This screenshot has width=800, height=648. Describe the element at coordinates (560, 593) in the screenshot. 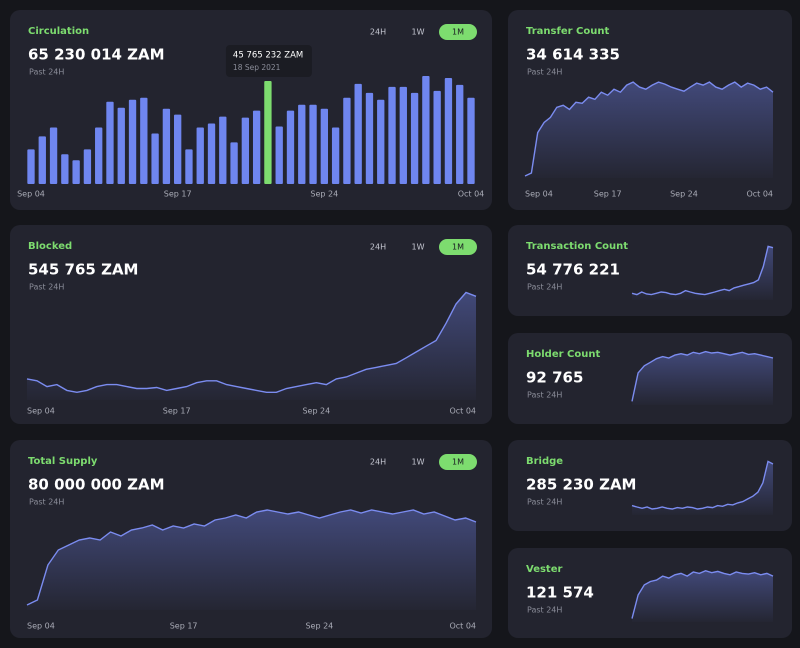

I see `card-value: 121 574` at that location.